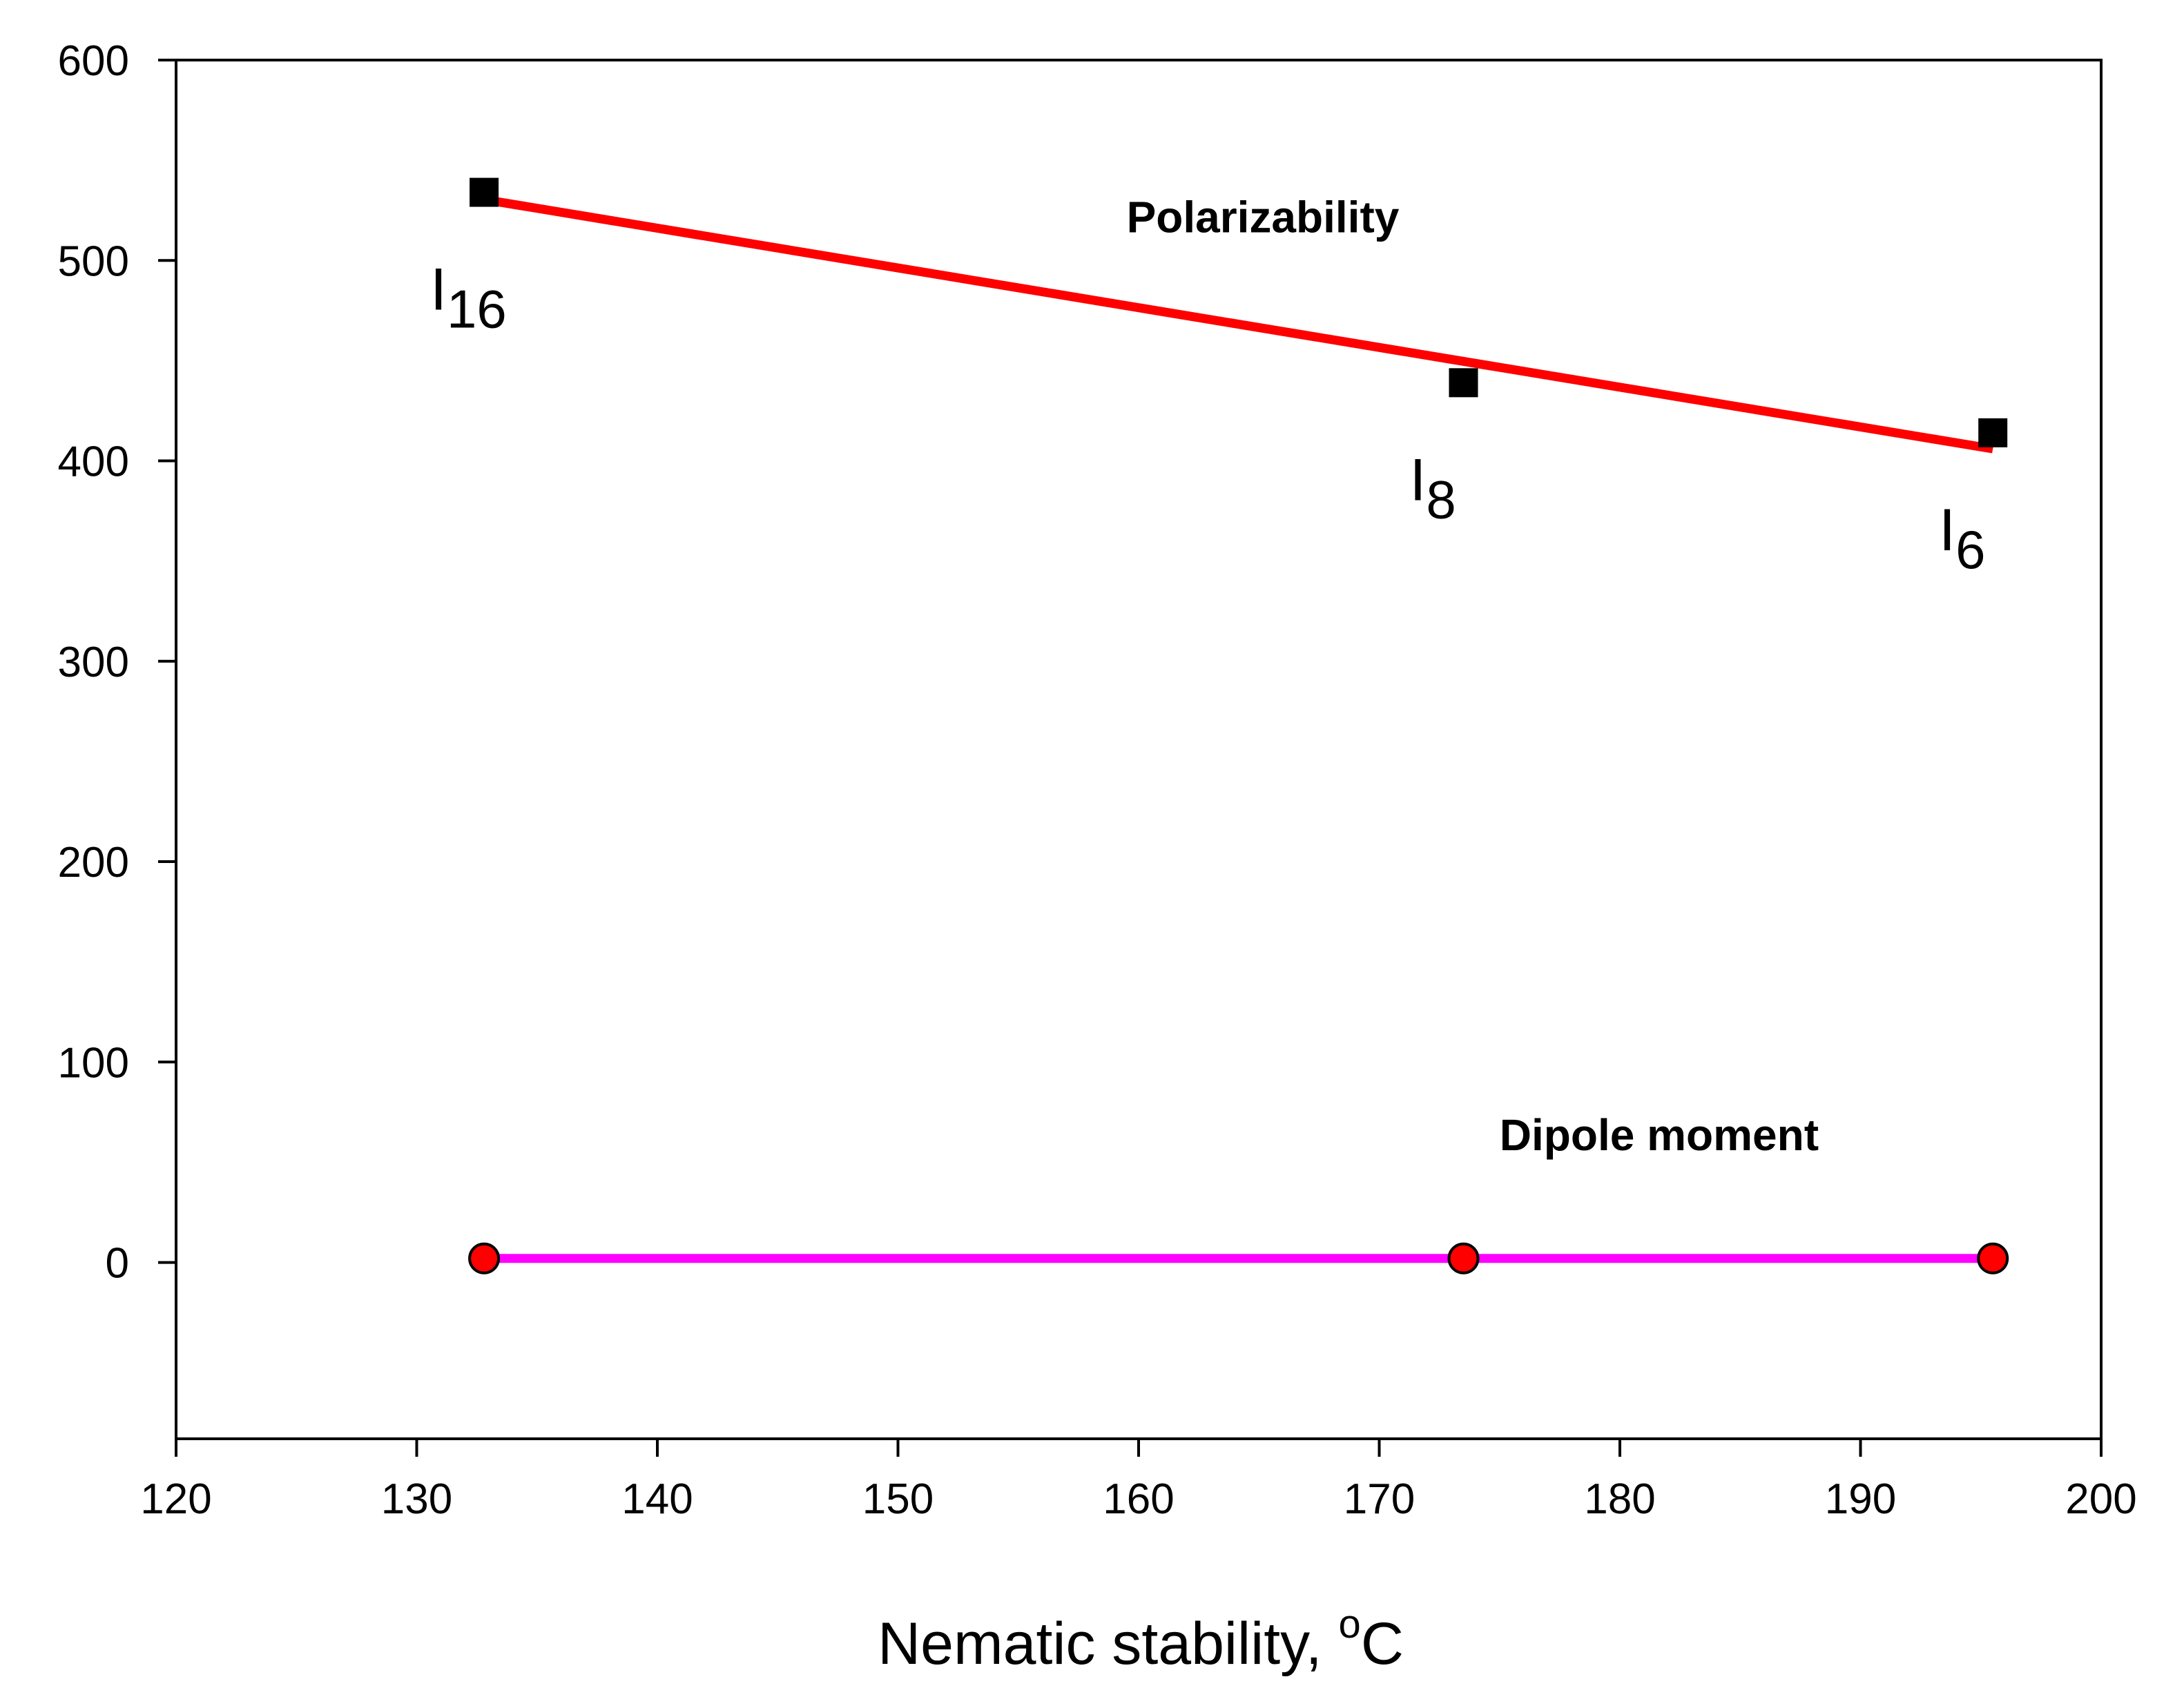  I want to click on y-tick-label: 0, so click(117, 1264).